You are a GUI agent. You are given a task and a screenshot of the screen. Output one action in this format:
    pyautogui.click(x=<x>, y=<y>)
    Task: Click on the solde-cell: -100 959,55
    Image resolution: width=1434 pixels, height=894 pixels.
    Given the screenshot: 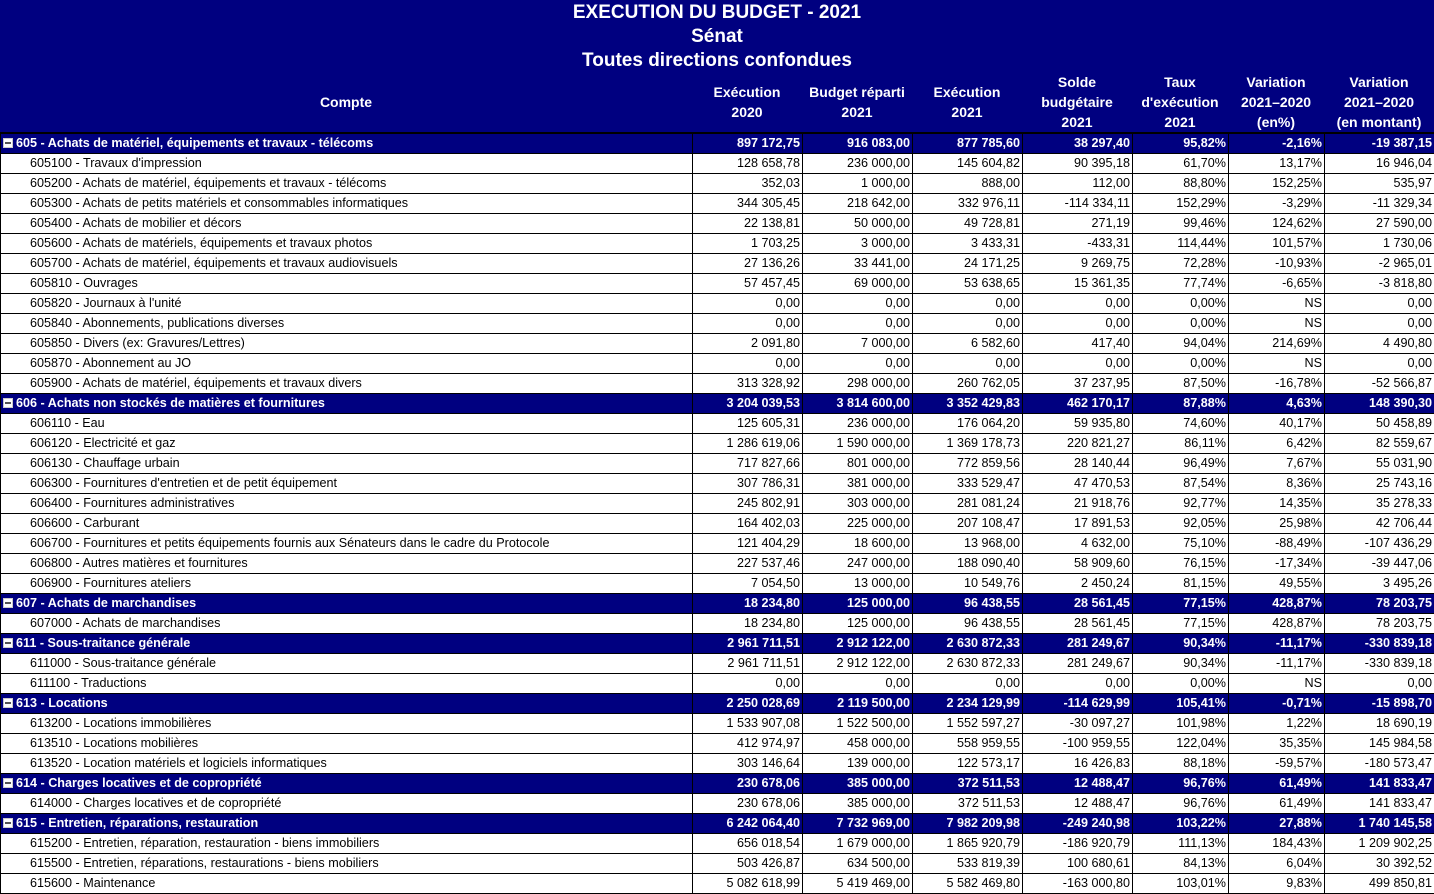 What is the action you would take?
    pyautogui.click(x=1078, y=744)
    